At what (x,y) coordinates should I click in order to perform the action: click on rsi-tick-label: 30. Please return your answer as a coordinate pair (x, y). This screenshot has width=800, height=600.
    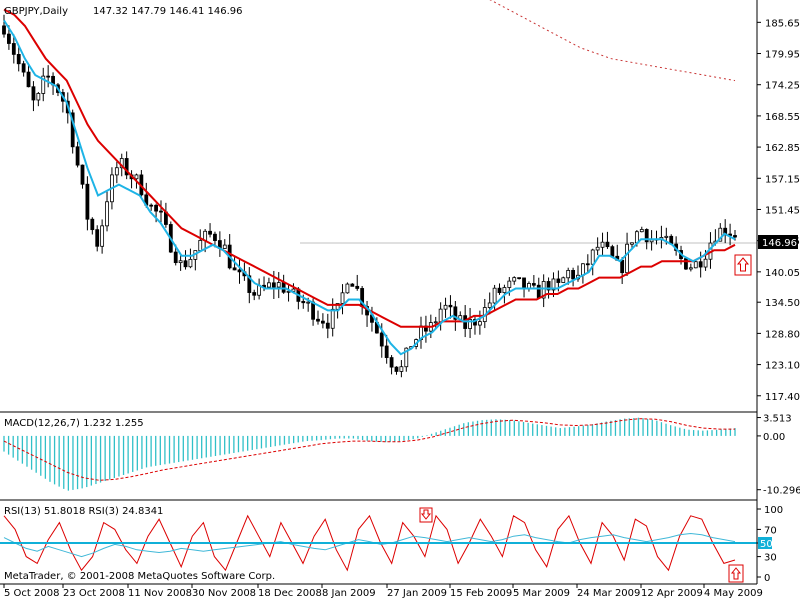
    Looking at the image, I should click on (770, 558).